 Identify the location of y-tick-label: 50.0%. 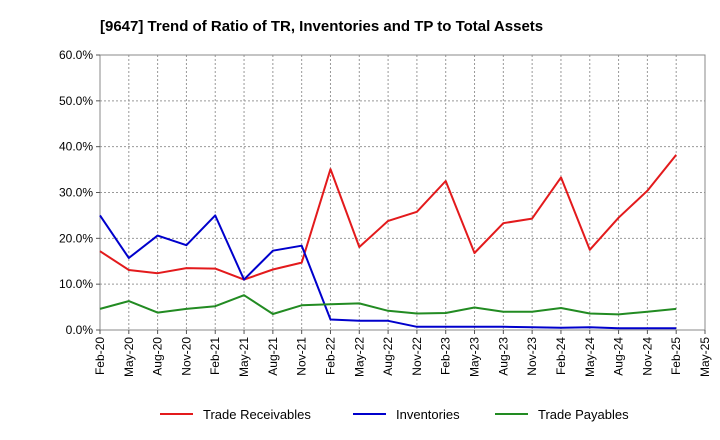
(76, 101).